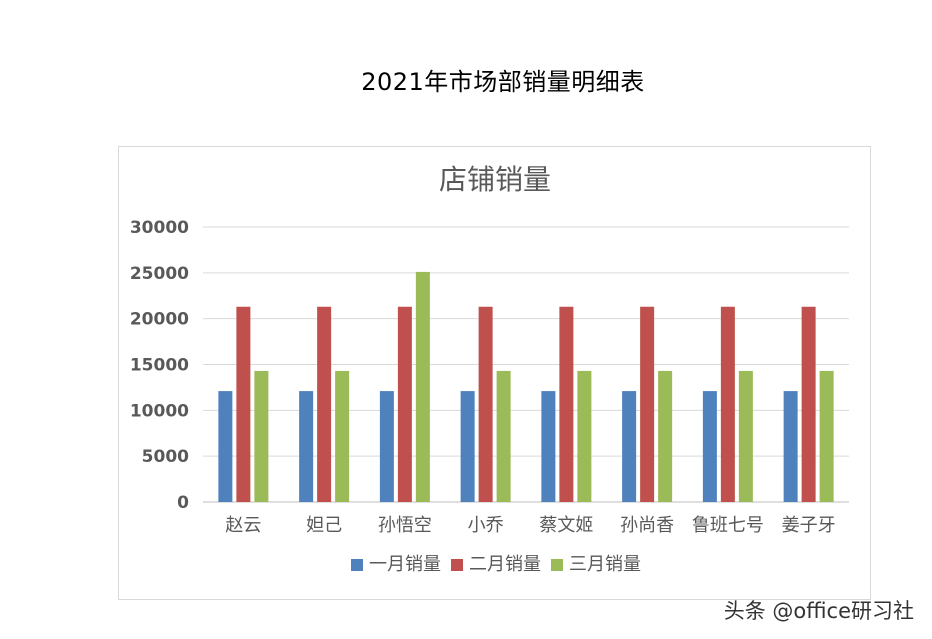  What do you see at coordinates (809, 525) in the screenshot?
I see `x-tick-label: 姜子牙` at bounding box center [809, 525].